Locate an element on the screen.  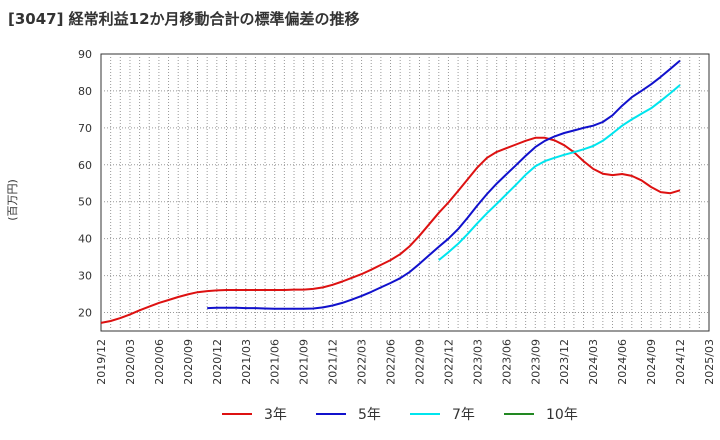
x-tick-label: 2020/12 is located at coordinates (217, 362).